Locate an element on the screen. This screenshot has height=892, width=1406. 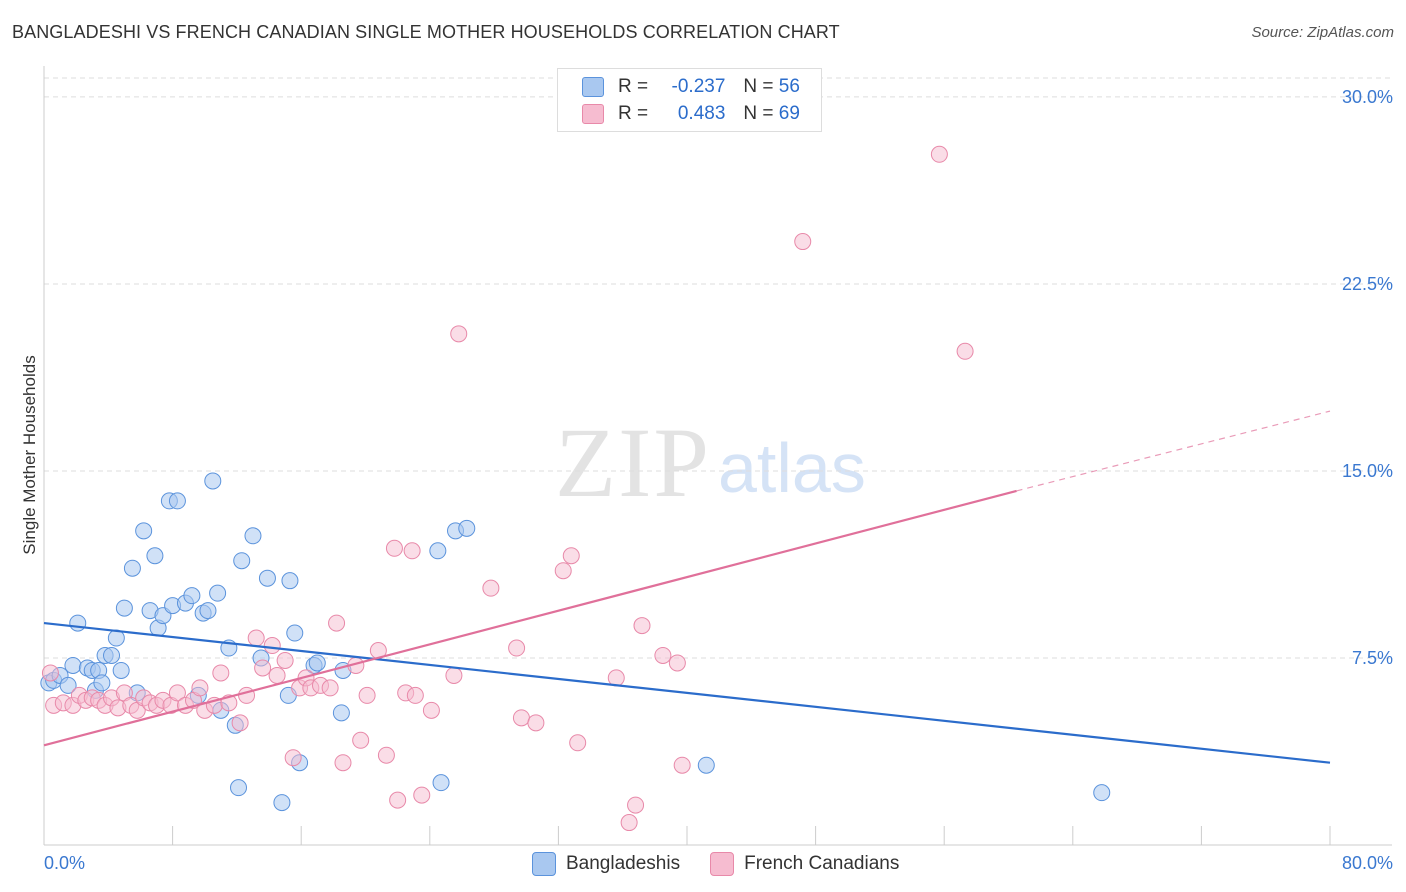
series-legend: Bangladeshis French Canadians is located at coordinates (730, 864).